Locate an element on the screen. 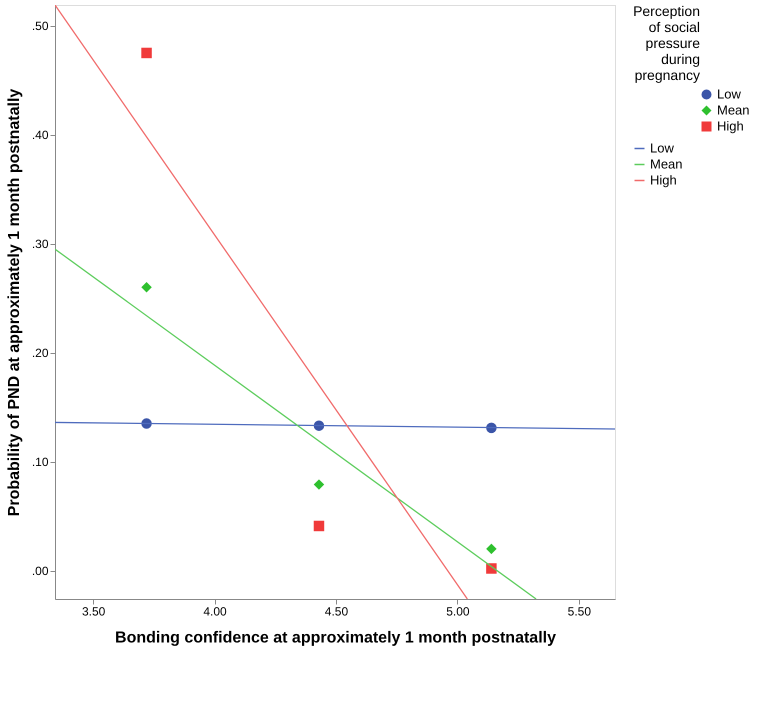  y-tick-label: .50 is located at coordinates (40, 26).